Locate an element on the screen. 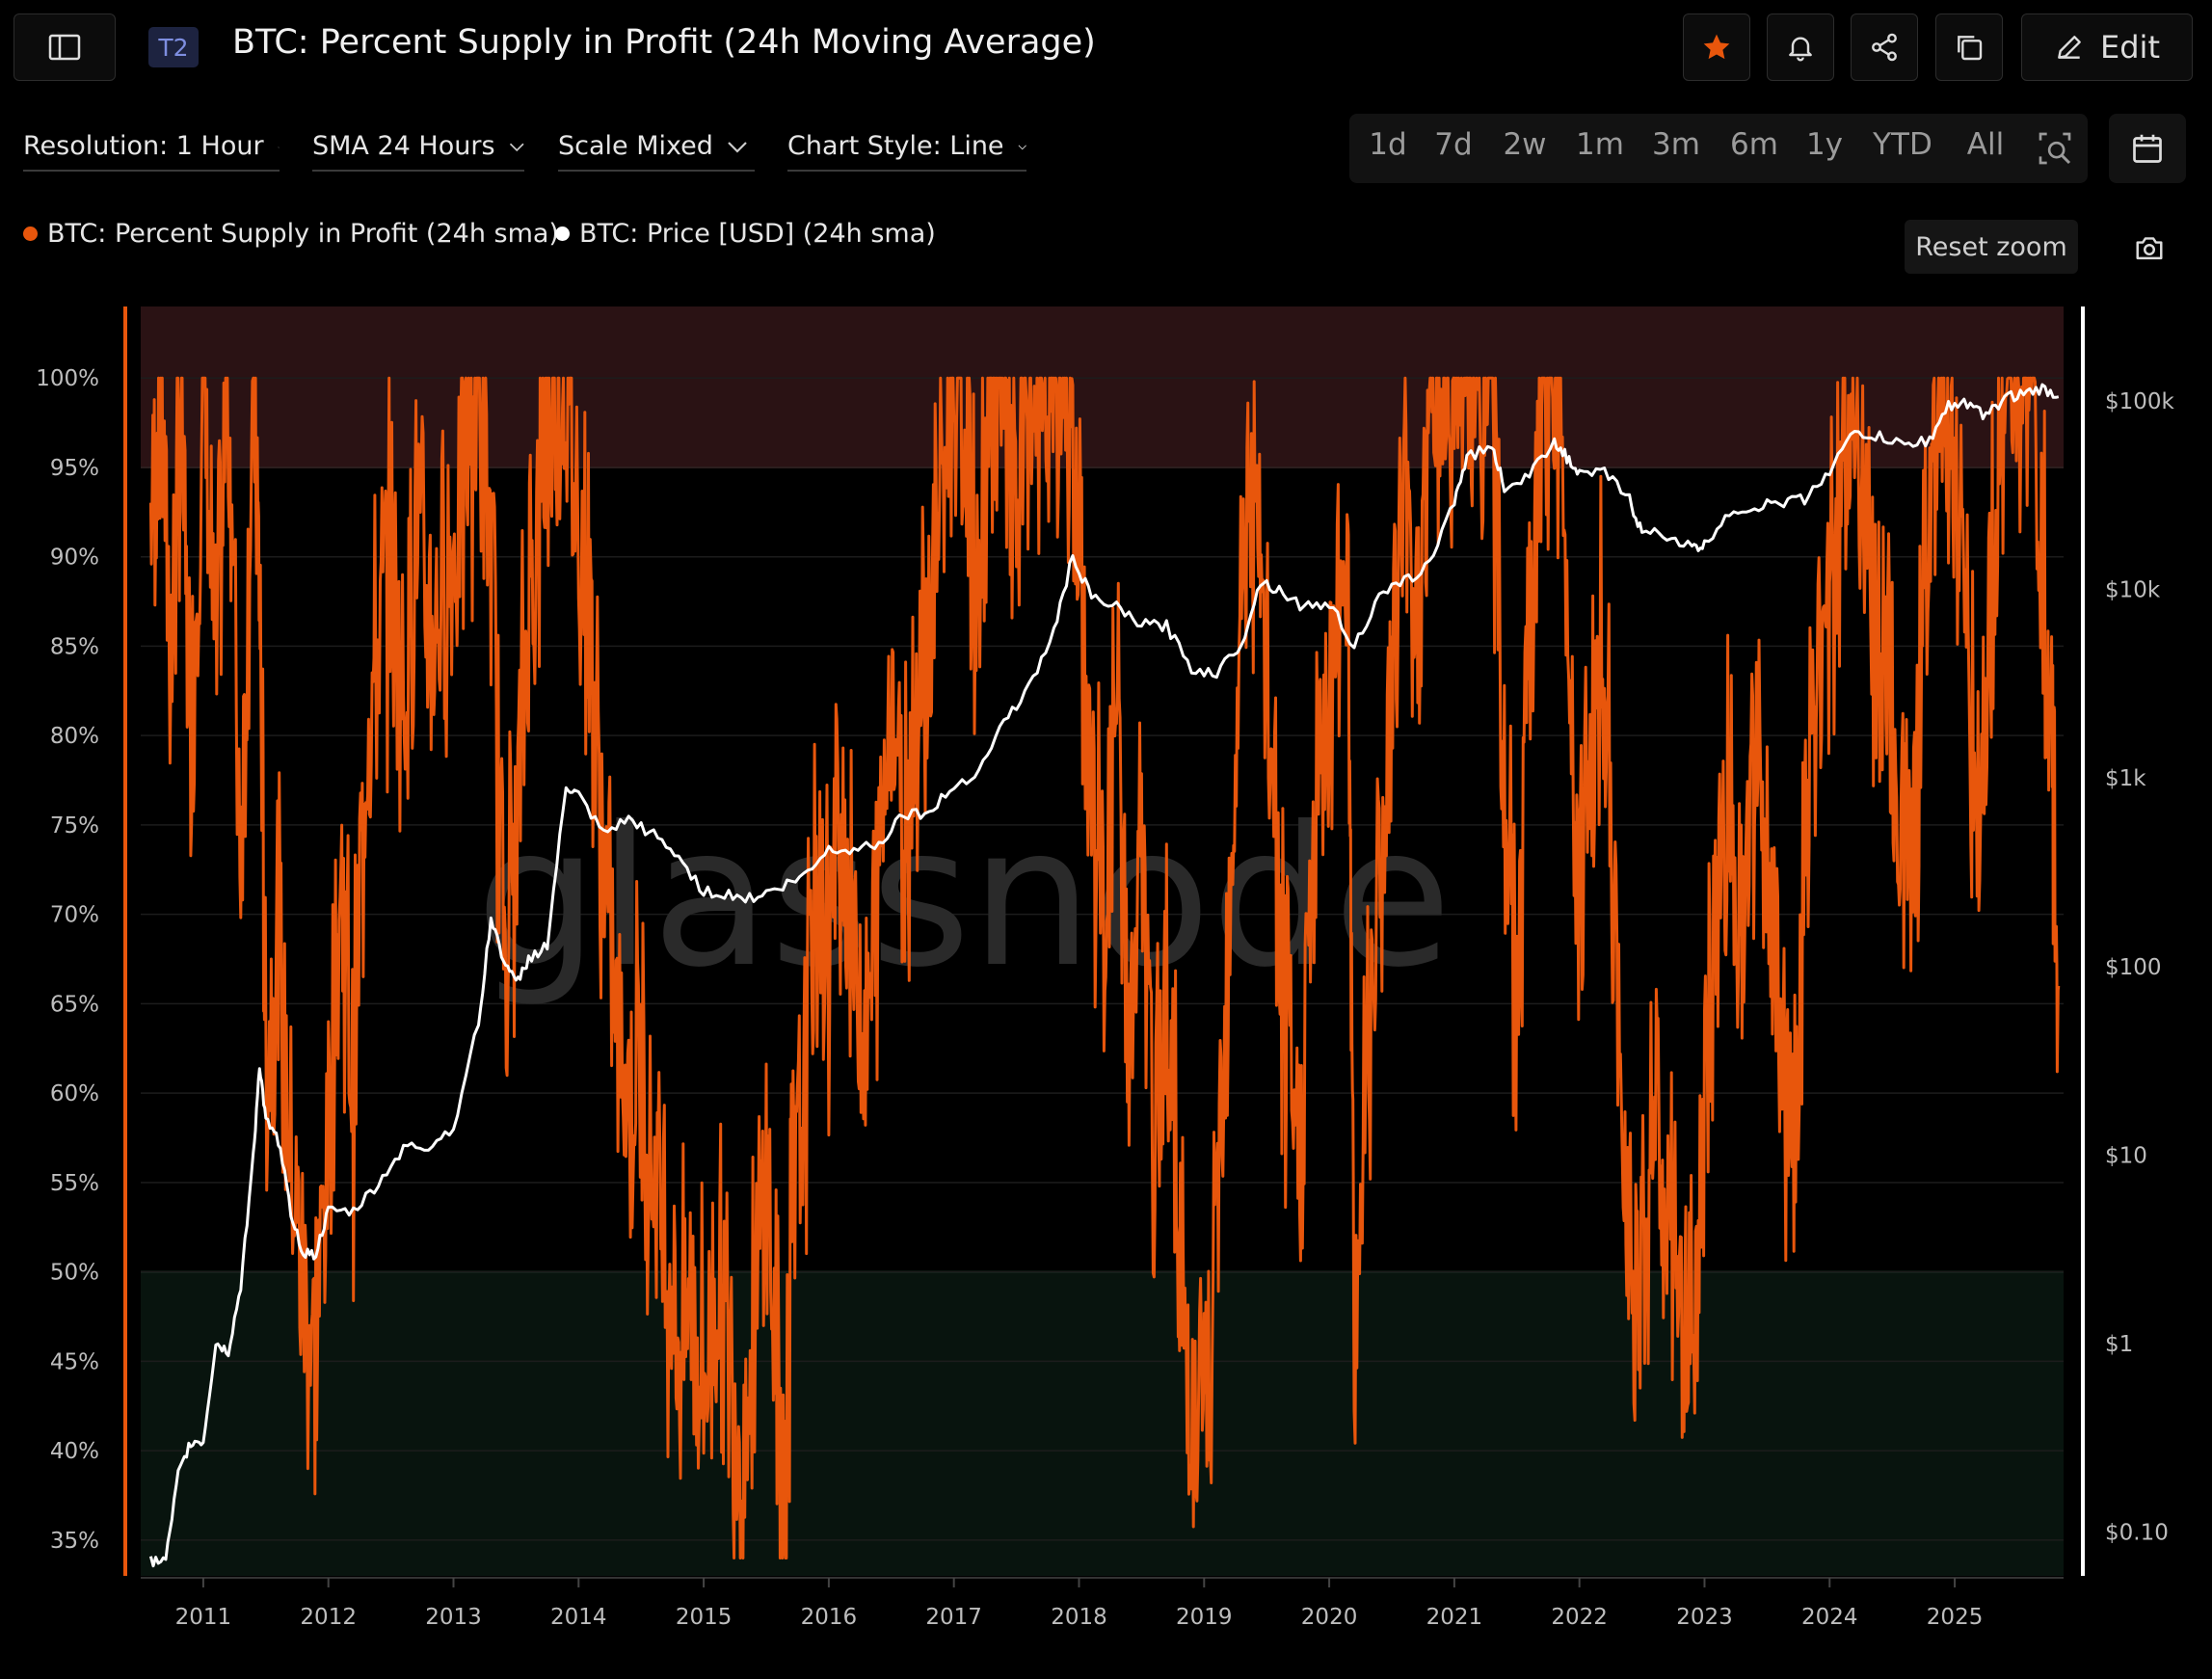  resolution-dropdown: Resolution: 1 Hour is located at coordinates (151, 151).